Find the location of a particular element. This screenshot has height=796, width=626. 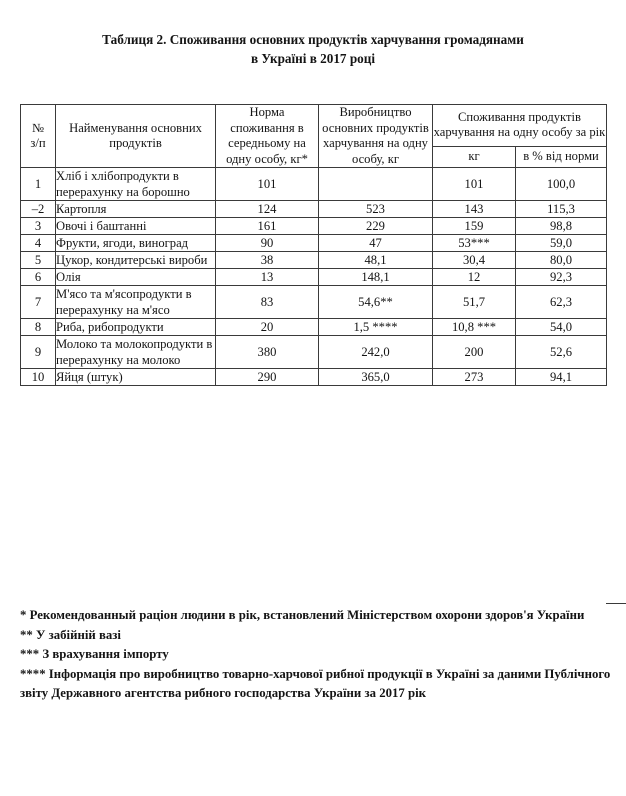

cell-consumption-kg: 10,8 *** is located at coordinates (474, 327).